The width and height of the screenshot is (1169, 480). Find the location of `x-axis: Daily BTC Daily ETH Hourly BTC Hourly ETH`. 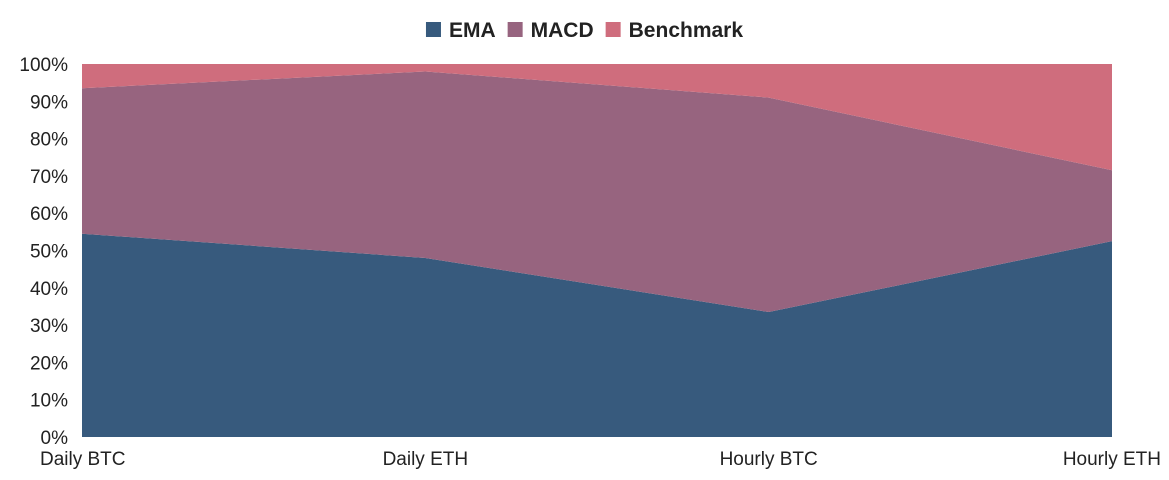

x-axis: Daily BTC Daily ETH Hourly BTC Hourly ETH is located at coordinates (600, 459).